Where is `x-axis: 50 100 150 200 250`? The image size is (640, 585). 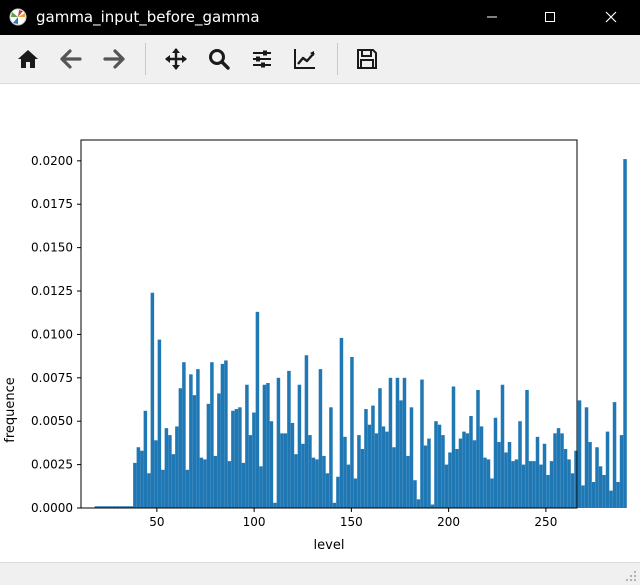
x-axis: 50 100 150 200 250 is located at coordinates (353, 518).